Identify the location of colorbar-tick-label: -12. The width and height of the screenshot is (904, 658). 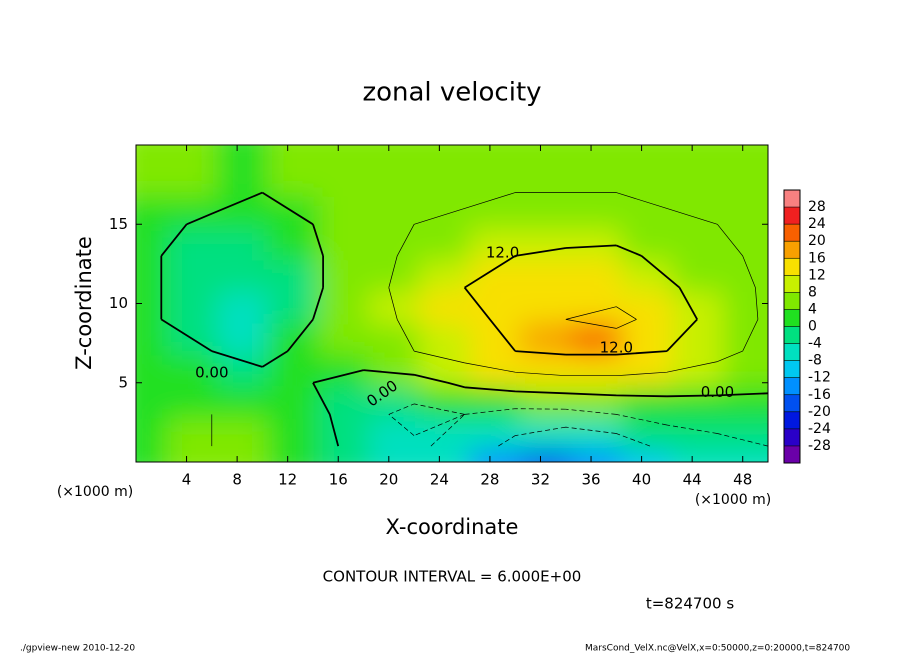
(819, 378).